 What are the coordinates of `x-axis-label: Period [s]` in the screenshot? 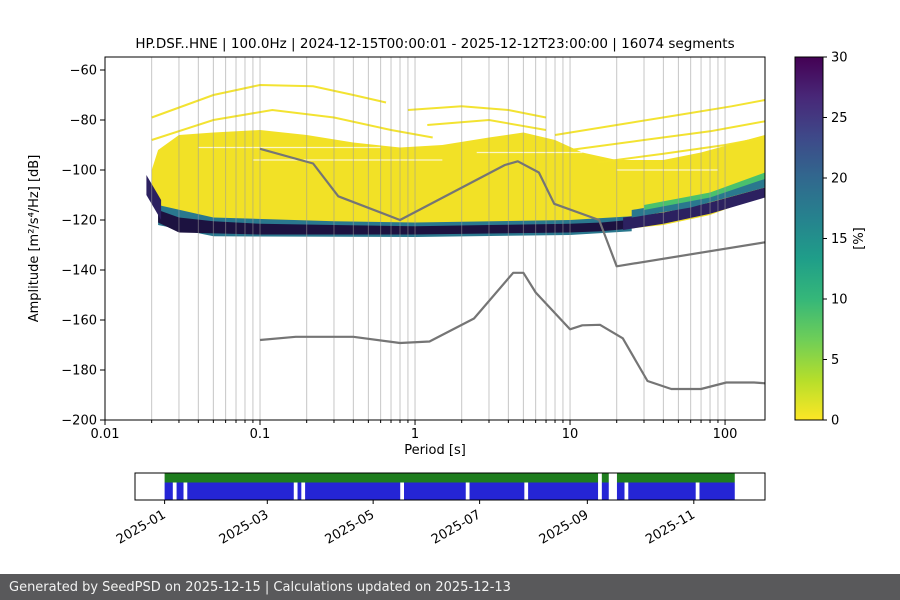 It's located at (435, 450).